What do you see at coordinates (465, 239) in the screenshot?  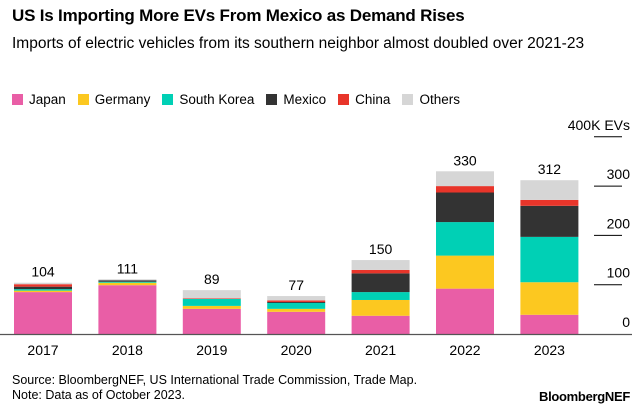 I see `bar-segment-south-korea-2022` at bounding box center [465, 239].